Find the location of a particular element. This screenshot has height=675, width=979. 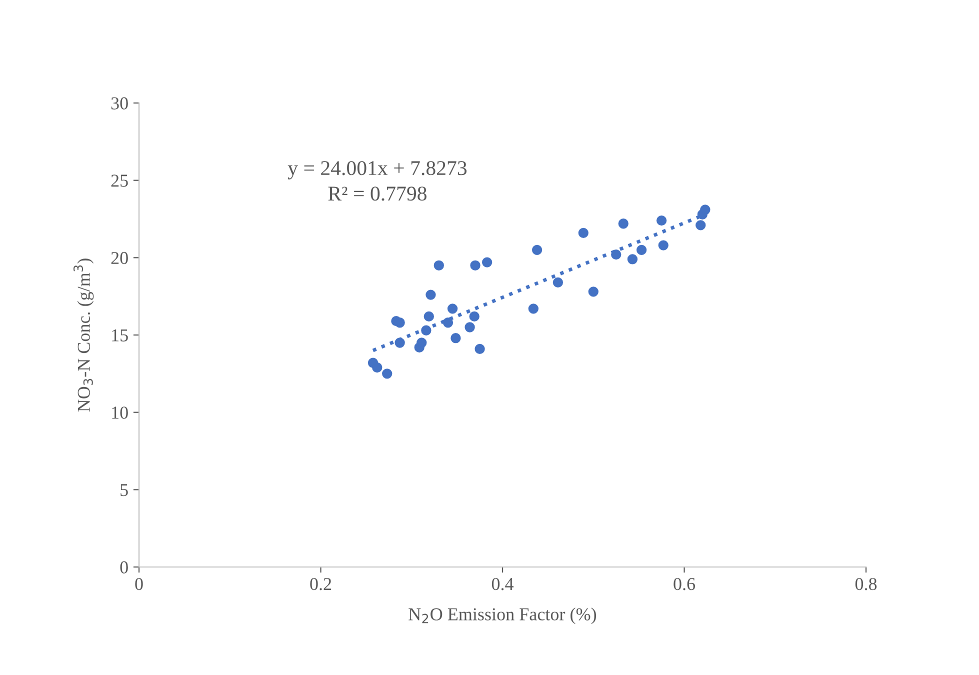

annotation: R² = 0.7798 is located at coordinates (377, 193).